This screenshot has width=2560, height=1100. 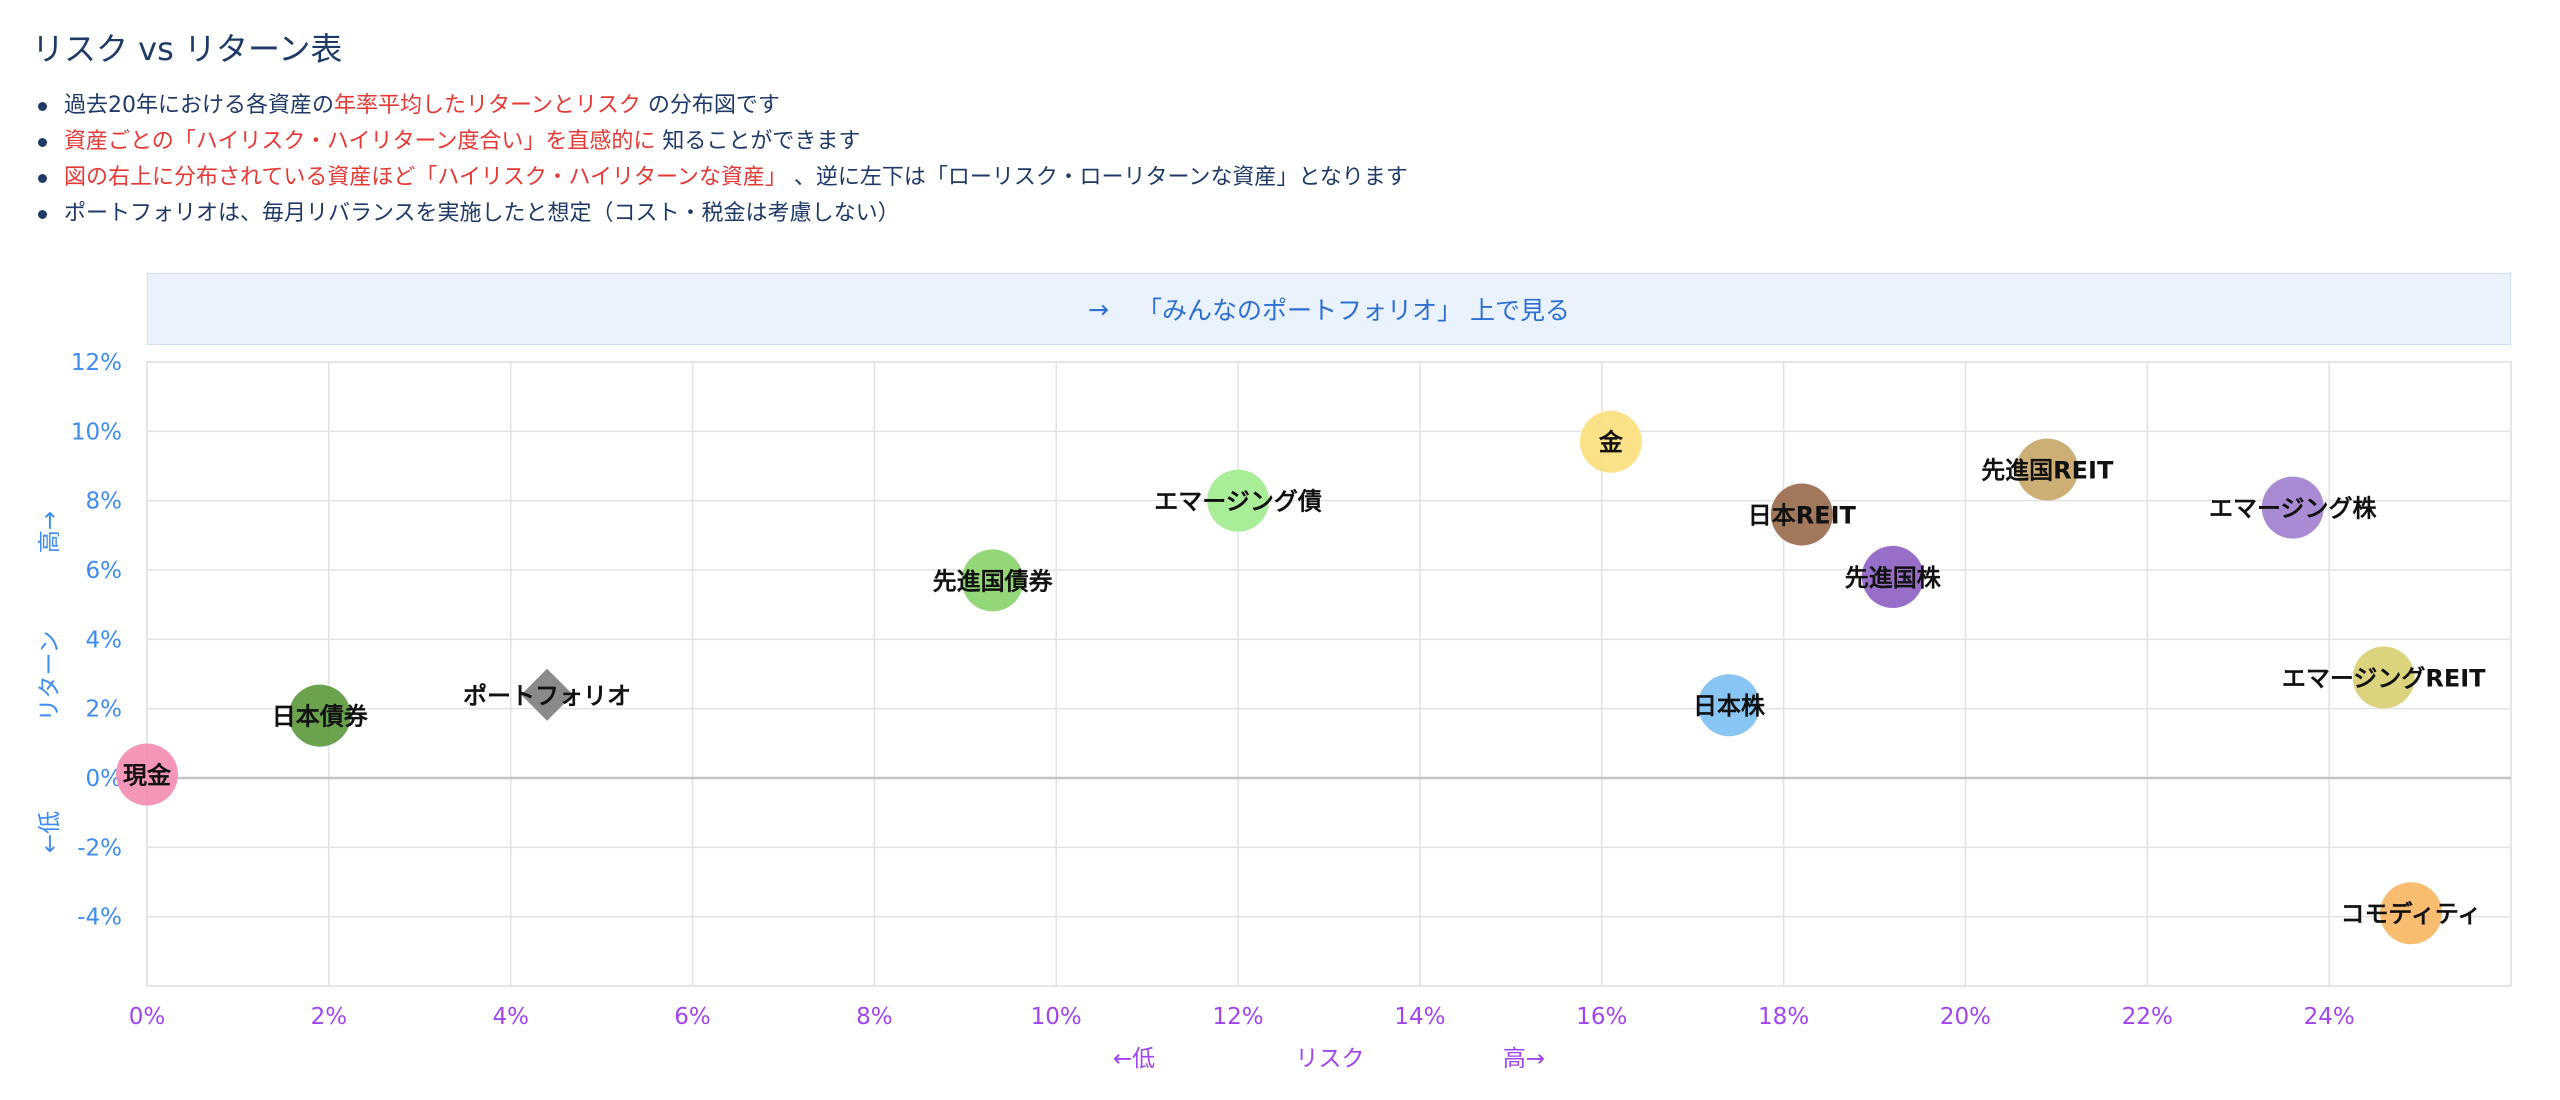 What do you see at coordinates (1134, 1059) in the screenshot?
I see `x-axis-label-low: ←低` at bounding box center [1134, 1059].